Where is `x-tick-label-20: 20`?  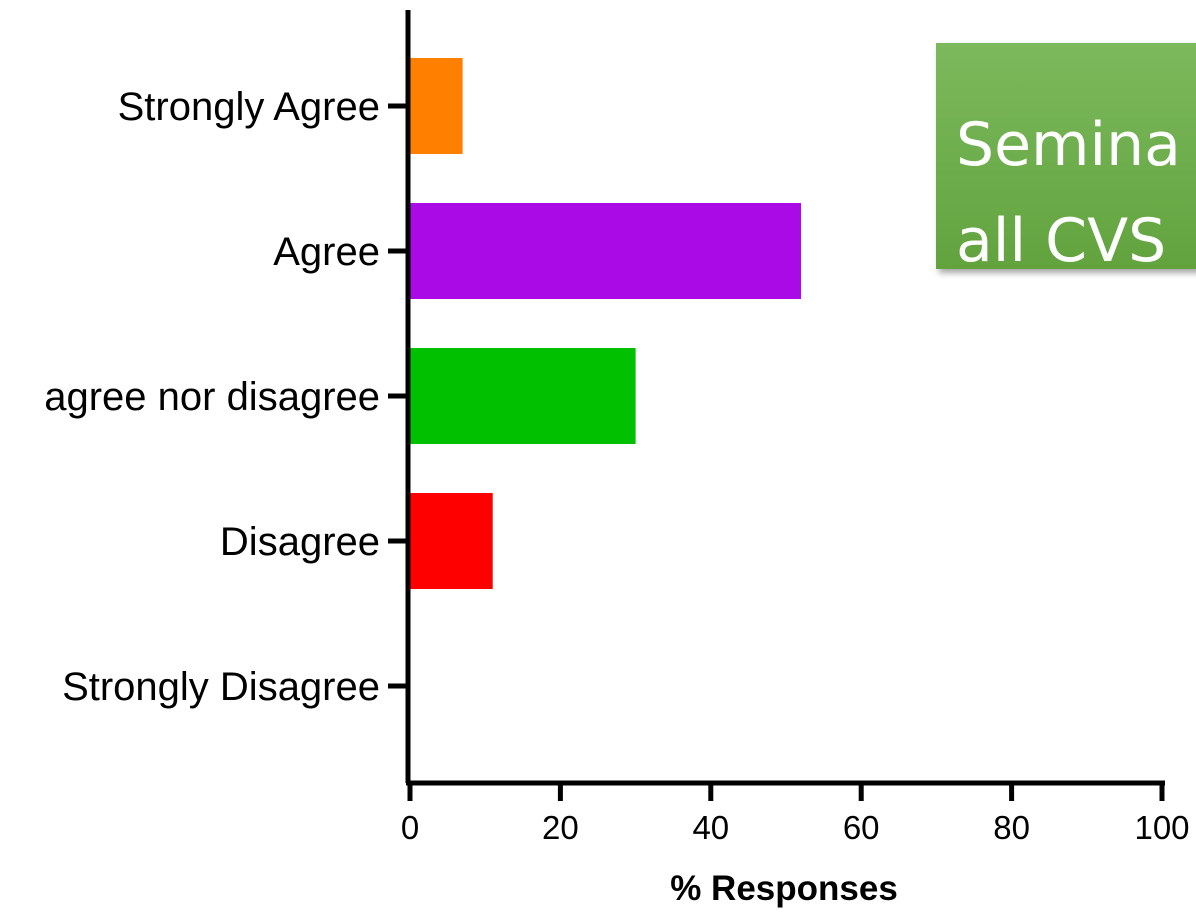
x-tick-label-20: 20 is located at coordinates (560, 827).